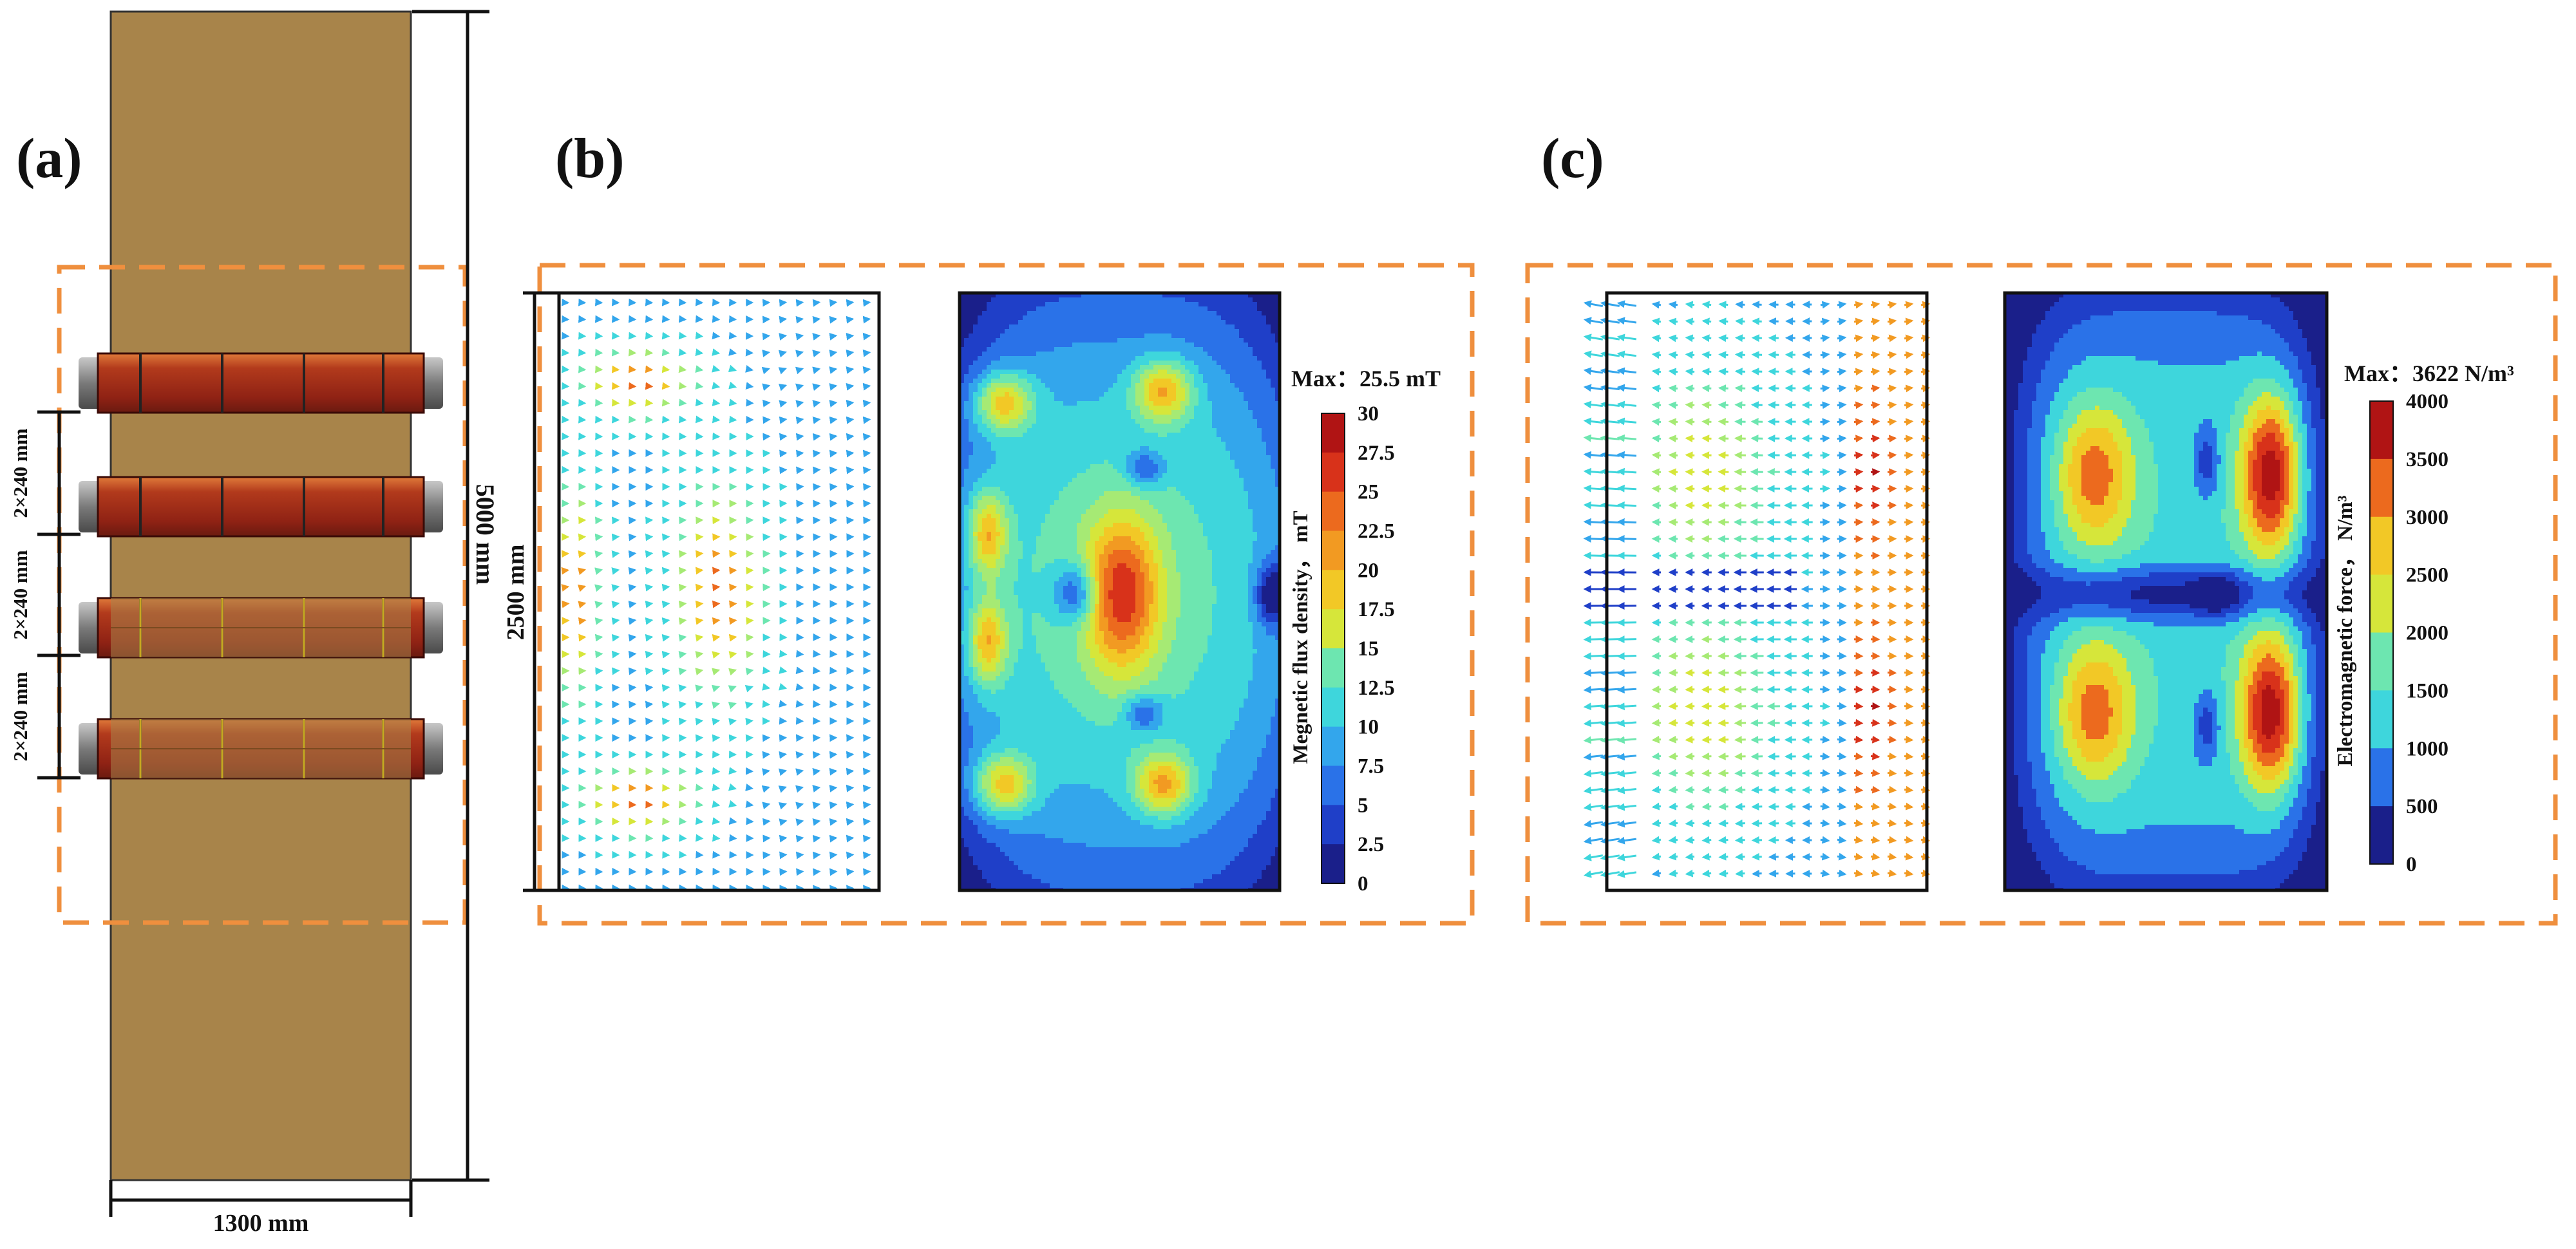 The width and height of the screenshot is (2576, 1249). I want to click on colorbar-tick-label: 0, so click(1363, 884).